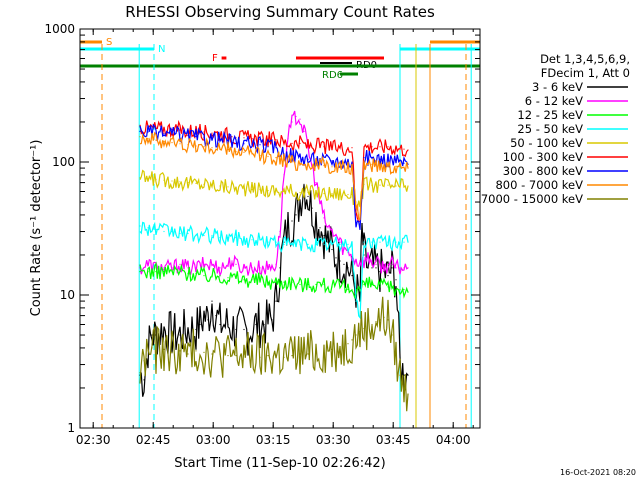  Describe the element at coordinates (550, 115) in the screenshot. I see `legend-label-12-25-kev: 12 - 25 keV` at that location.